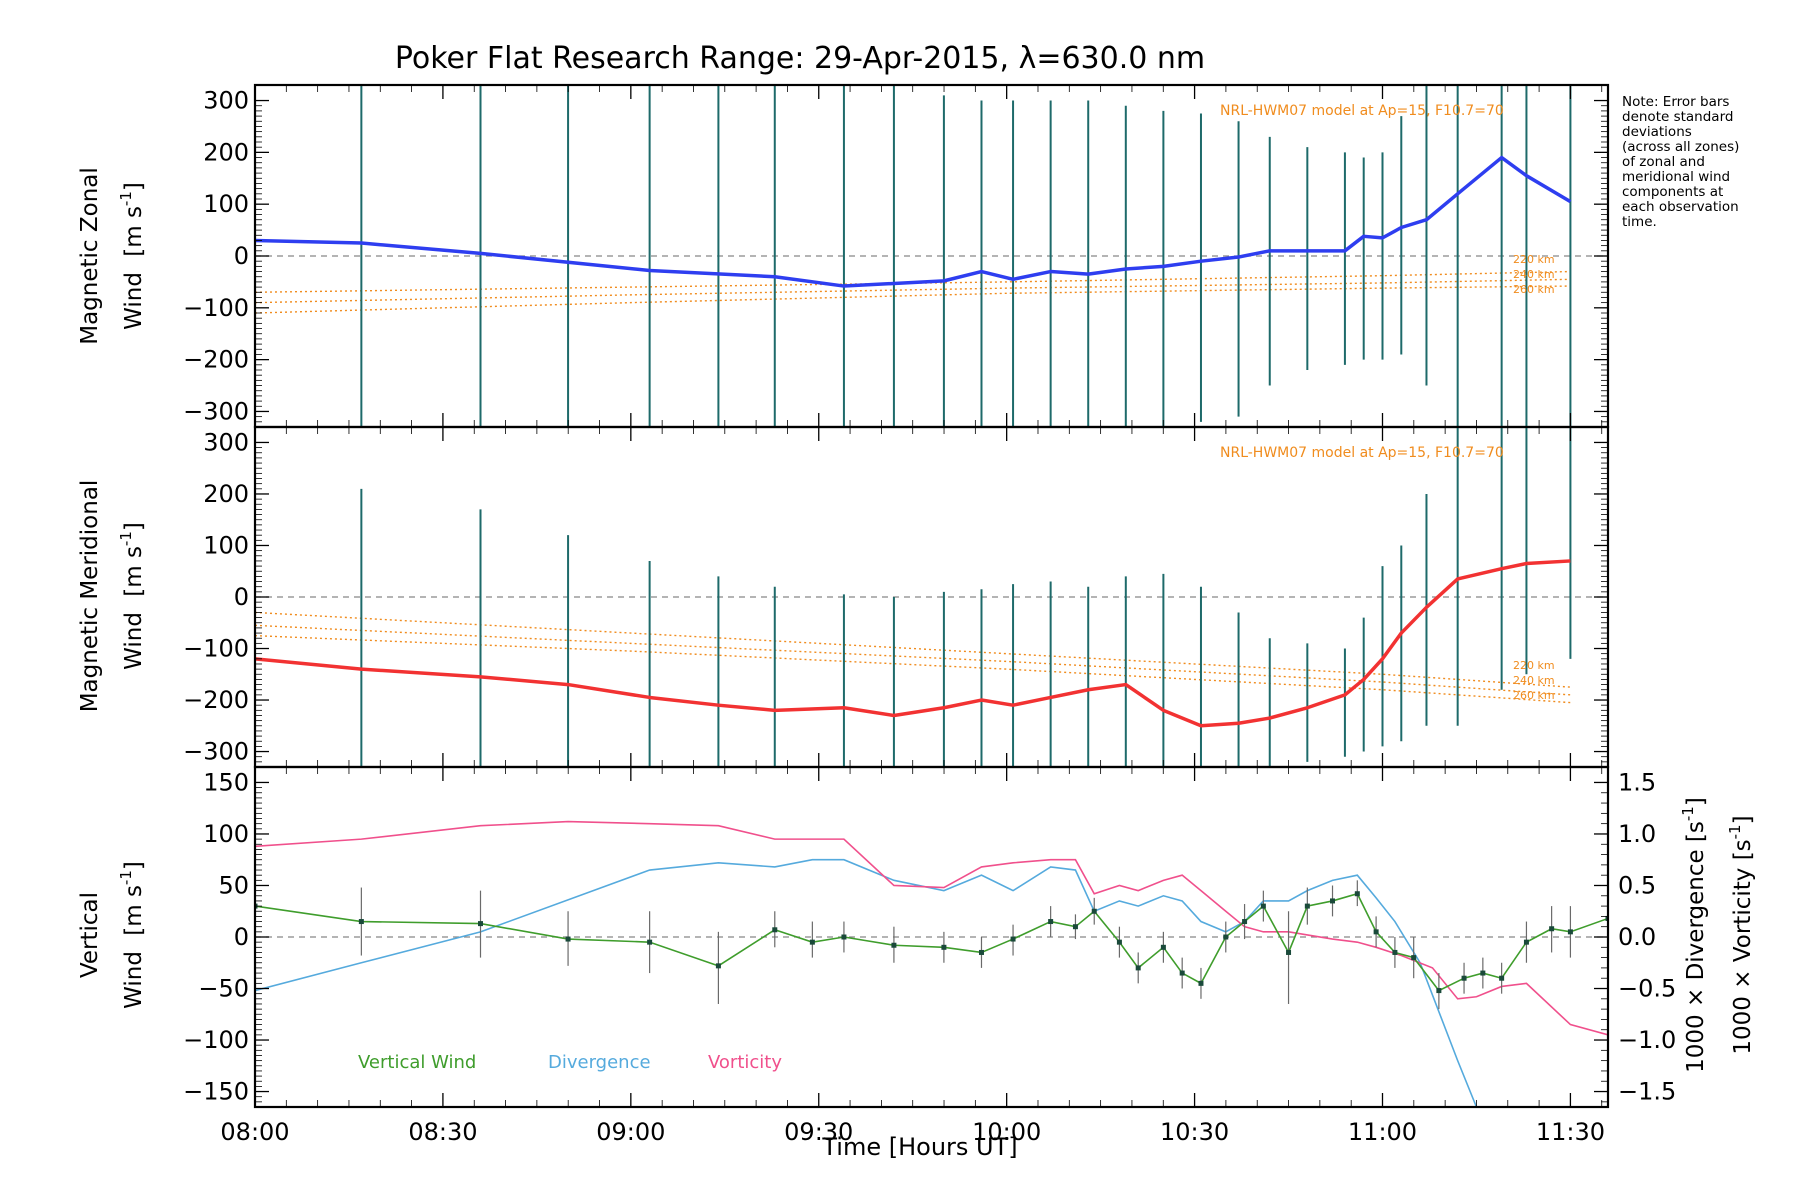  What do you see at coordinates (1680, 147) in the screenshot?
I see `note-line: (across all zones)` at bounding box center [1680, 147].